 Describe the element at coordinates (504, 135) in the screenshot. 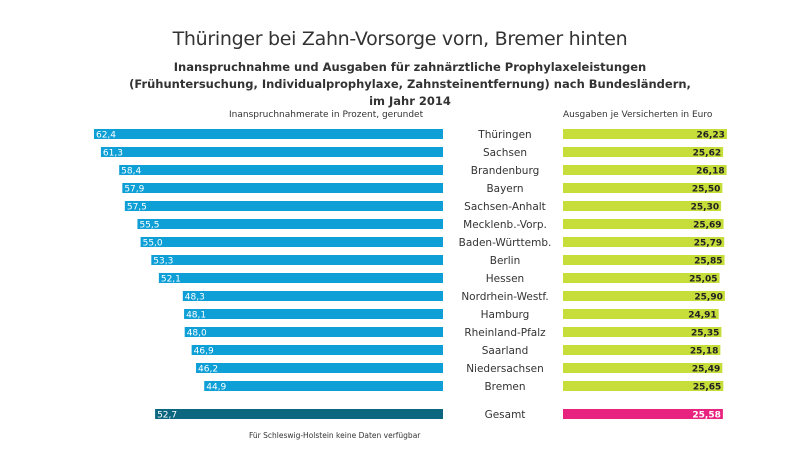

I see `category-label: Thüringen` at that location.